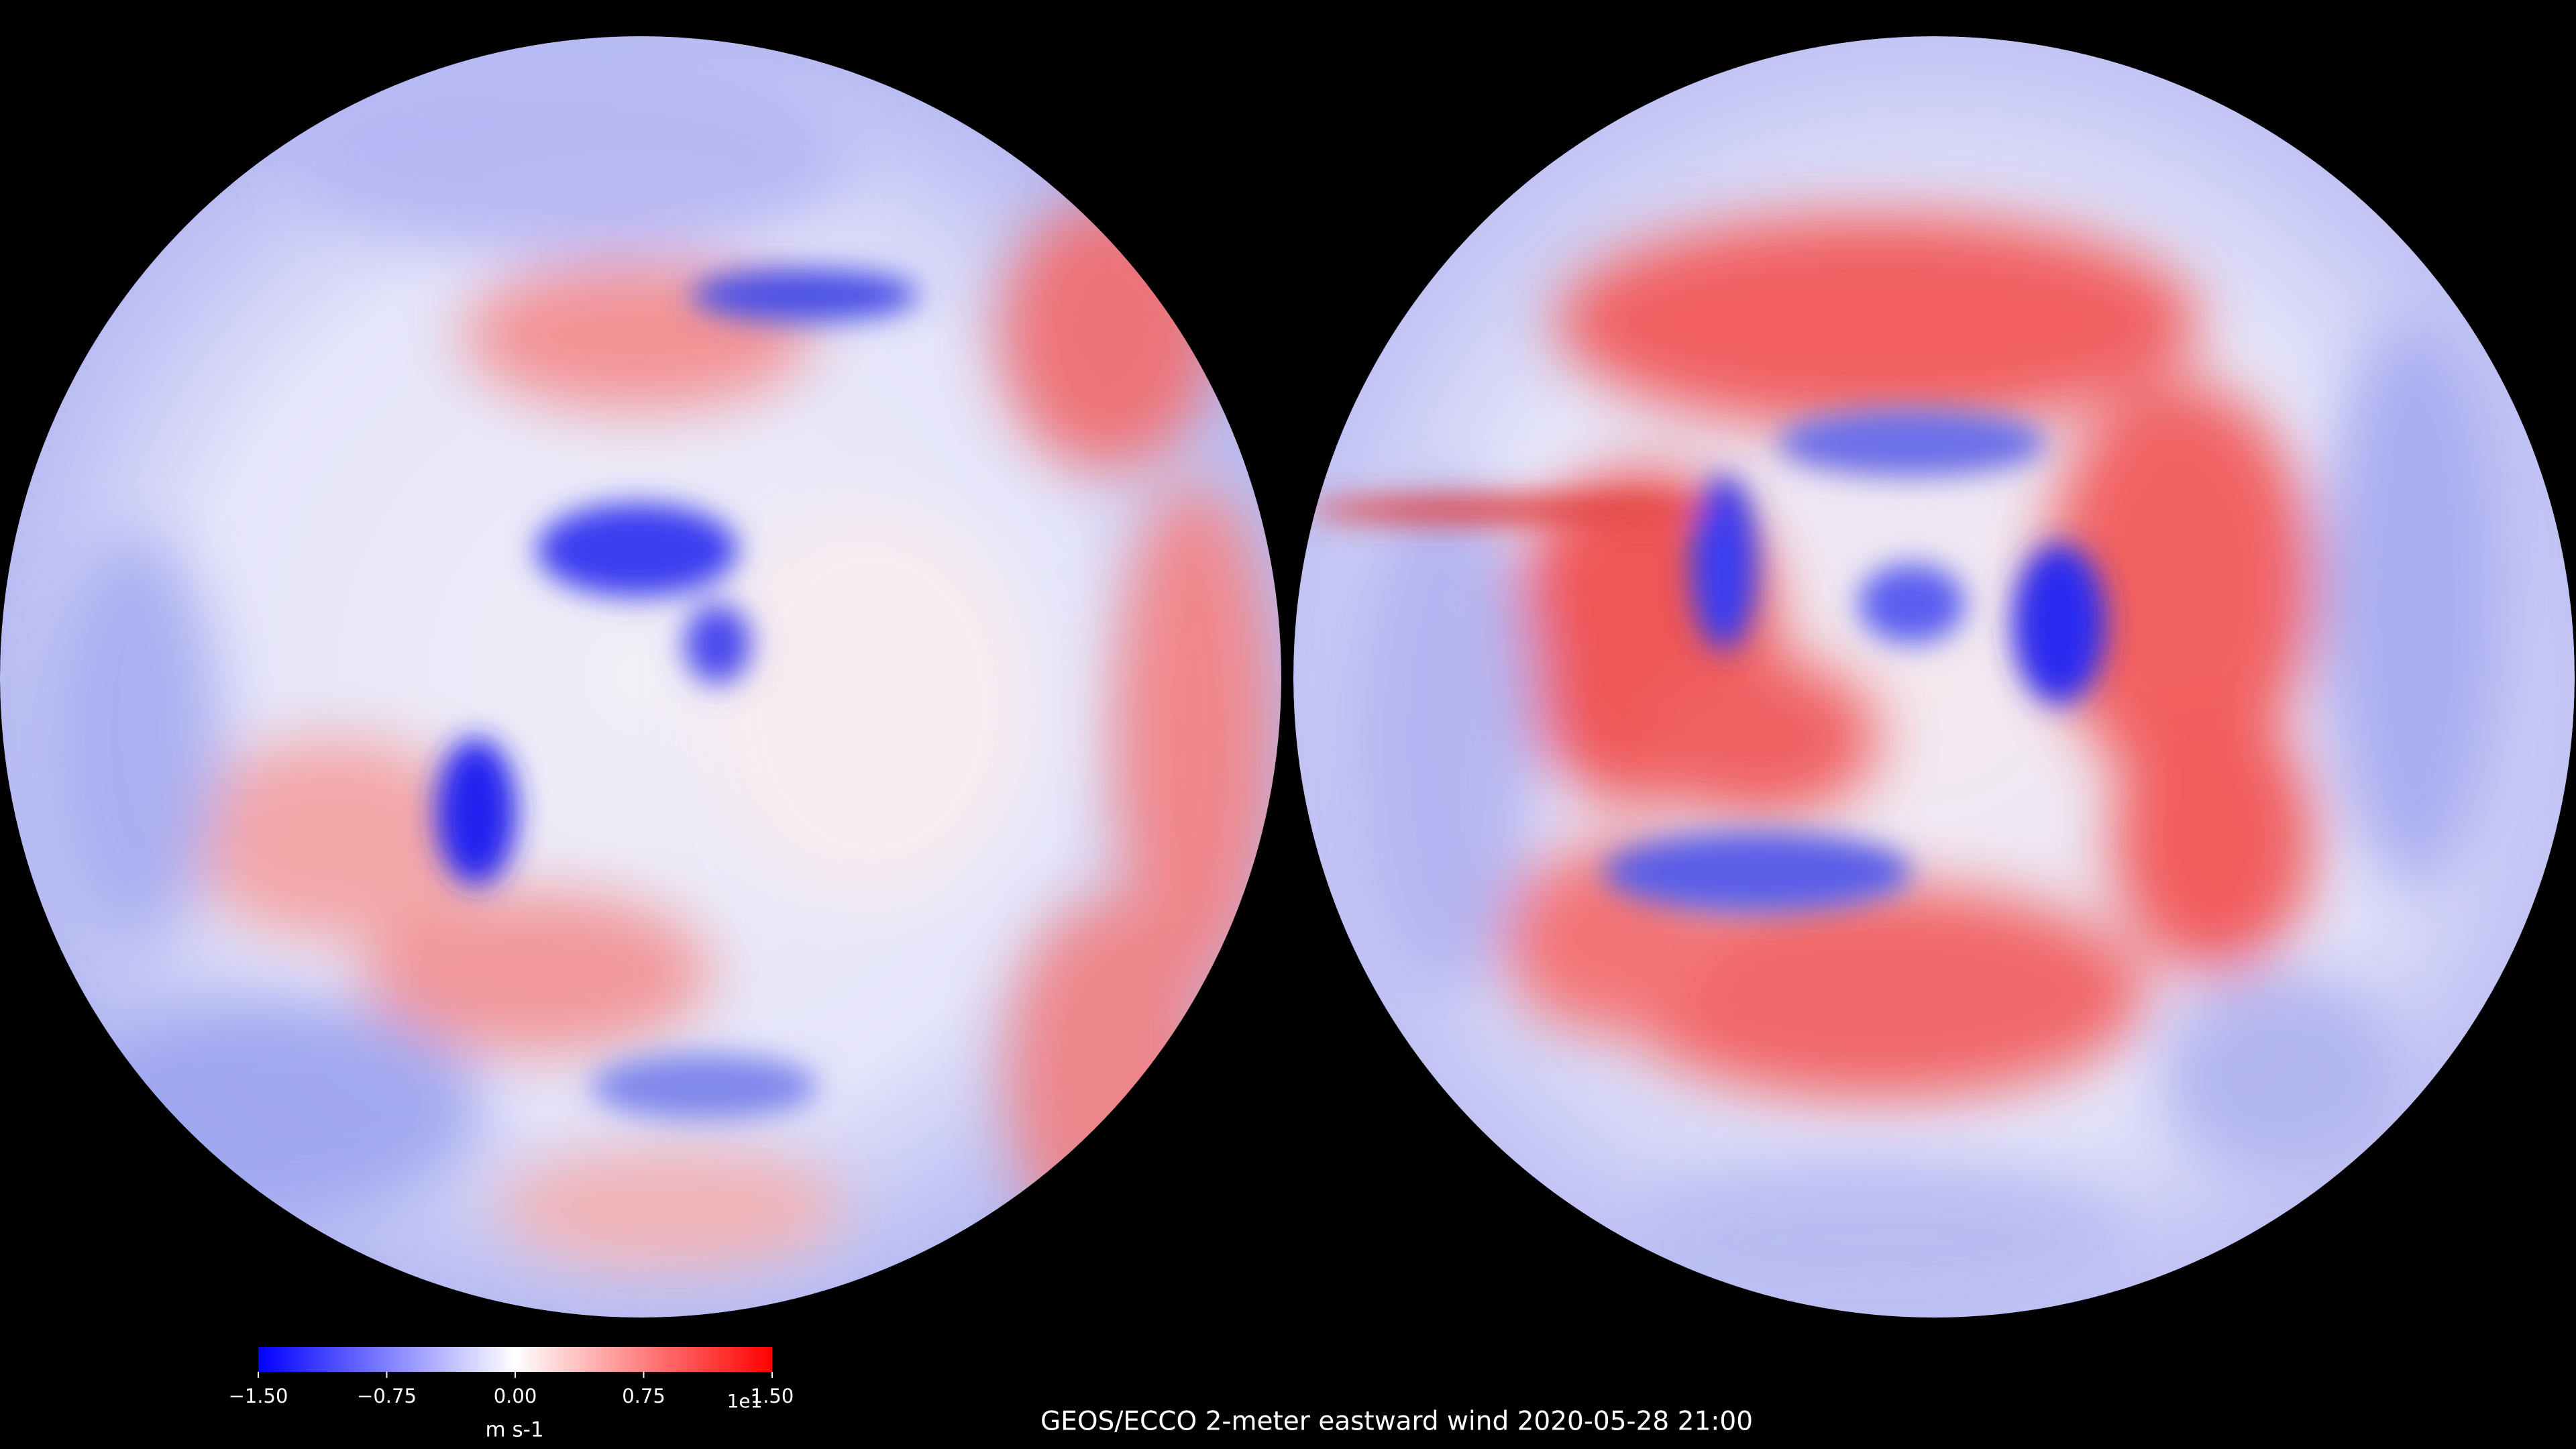  Describe the element at coordinates (772, 1396) in the screenshot. I see `colorbar-tick-label: 1.50` at that location.